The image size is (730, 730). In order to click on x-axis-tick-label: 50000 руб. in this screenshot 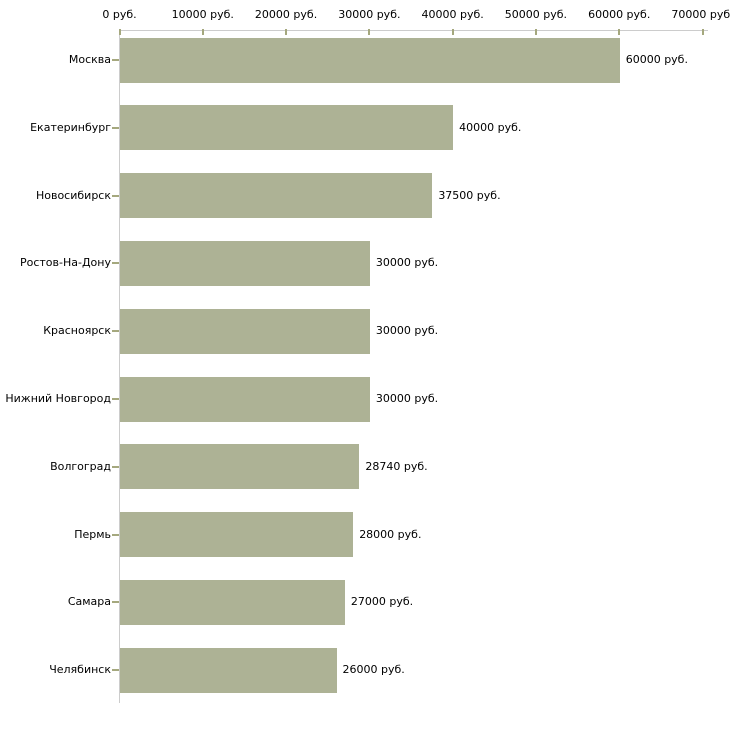, I will do `click(536, 14)`.